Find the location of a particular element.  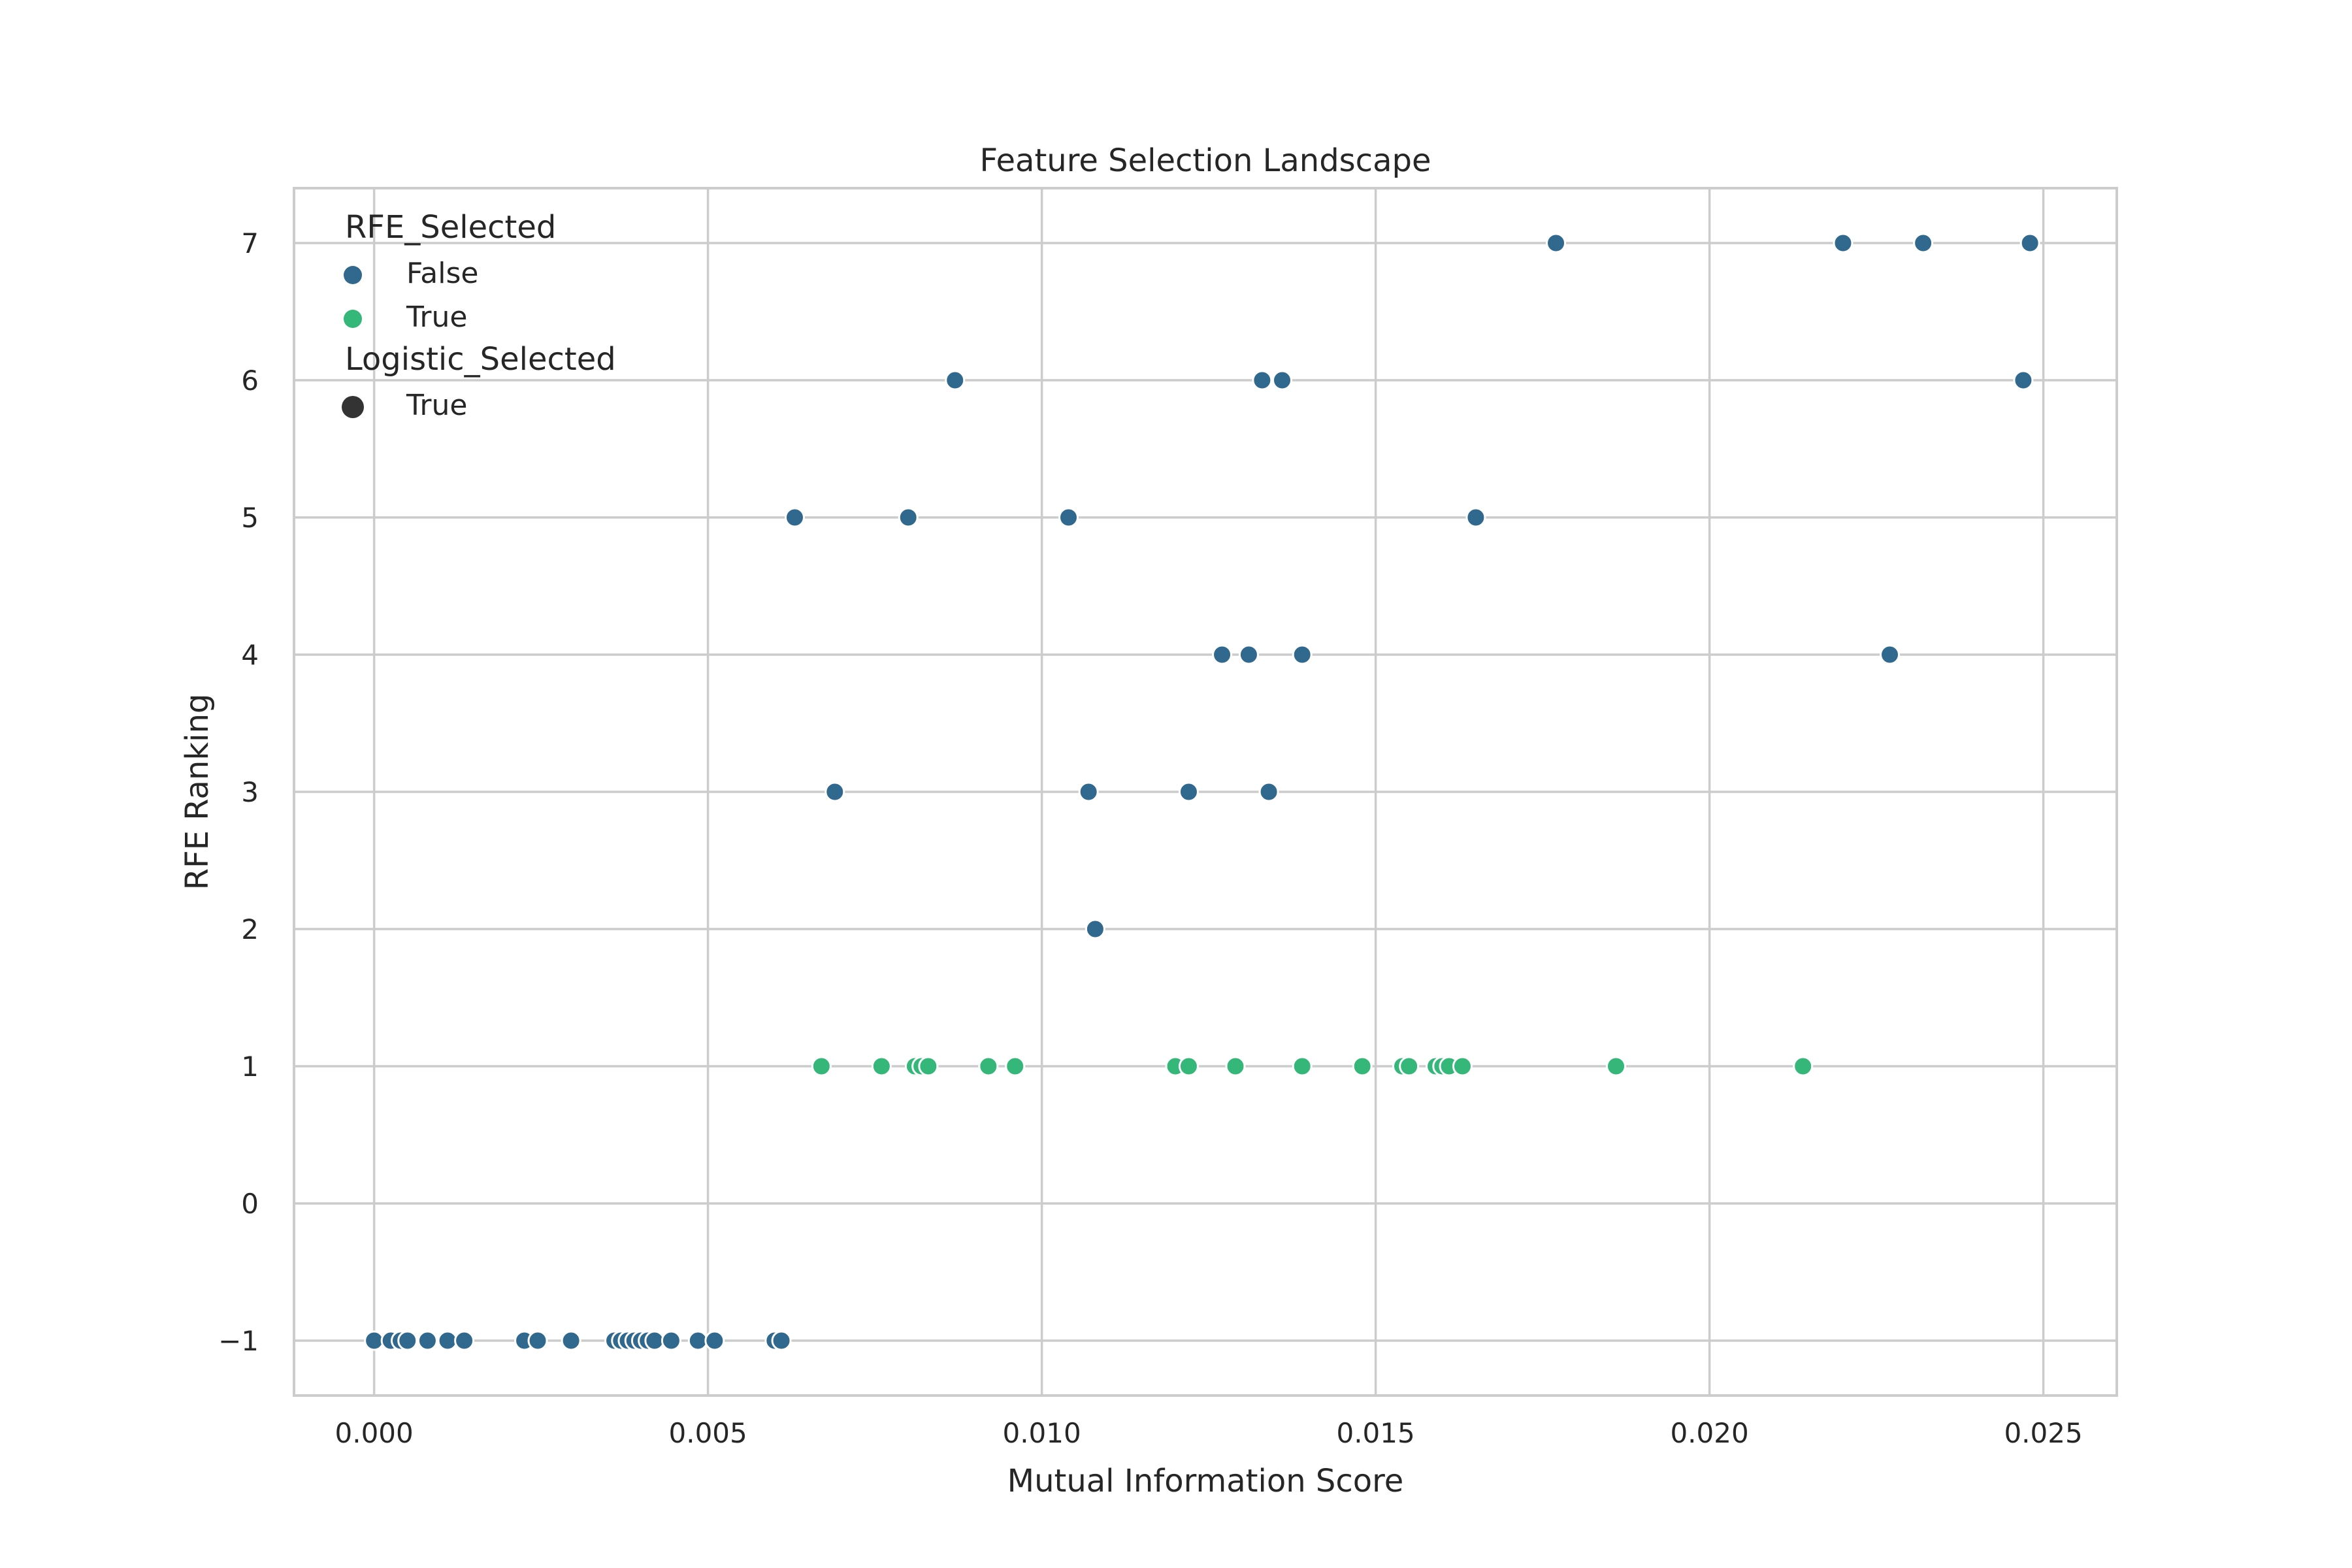

x-tick-labels: 0.000 0.005 0.010 0.015 0.020 0.025 is located at coordinates (1209, 1433).